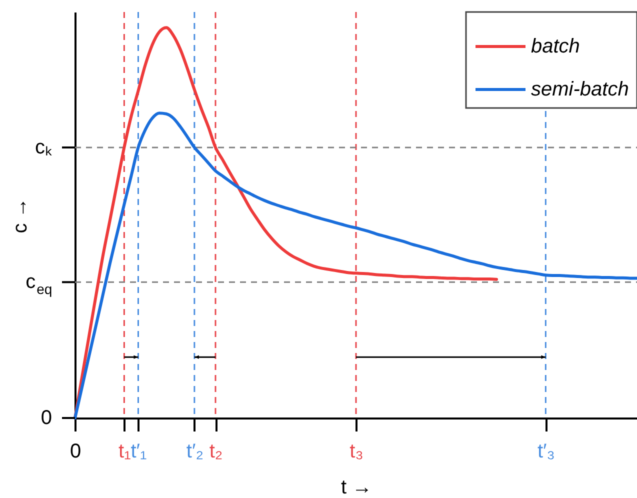  I want to click on legend-label: semi-batch, so click(580, 89).